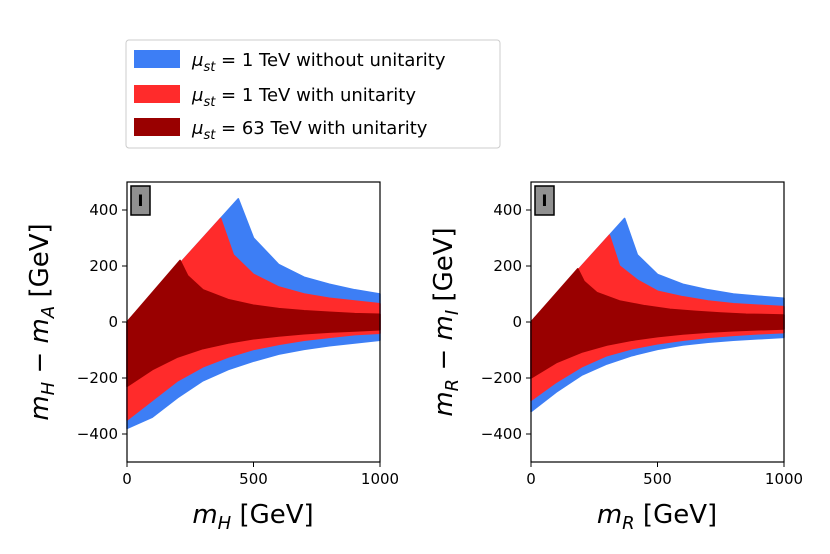 This screenshot has height=554, width=830. I want to click on left-xtick-label: 1000, so click(380, 479).